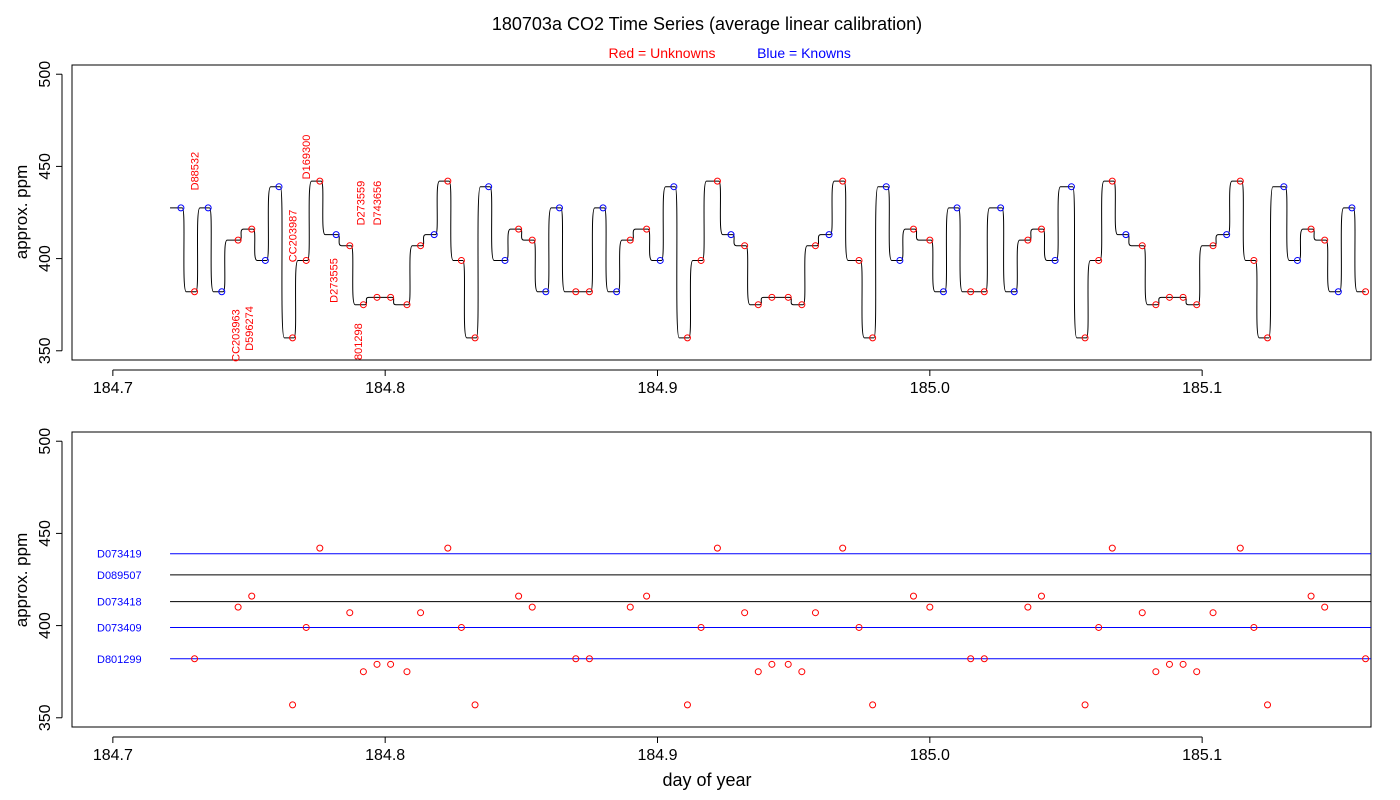 The image size is (1400, 800). I want to click on sample-label: D743656, so click(378, 203).